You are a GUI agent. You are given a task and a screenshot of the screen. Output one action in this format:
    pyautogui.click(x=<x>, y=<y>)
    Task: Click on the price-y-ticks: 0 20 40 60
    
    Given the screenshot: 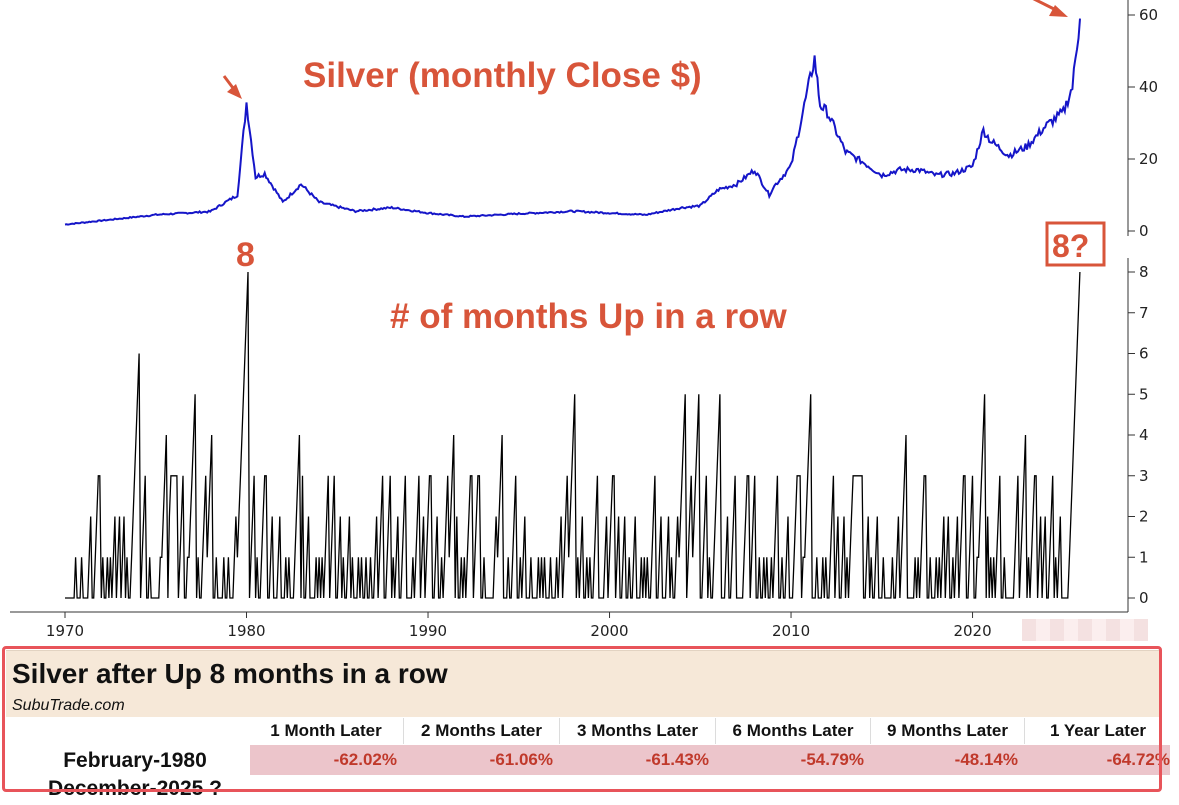 What is the action you would take?
    pyautogui.click(x=1143, y=123)
    